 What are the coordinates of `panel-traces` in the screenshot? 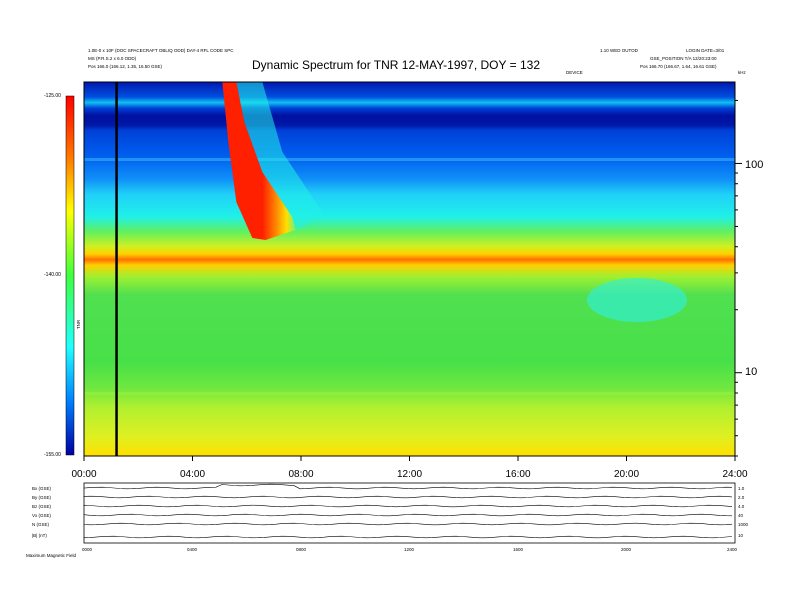 It's located at (408, 511).